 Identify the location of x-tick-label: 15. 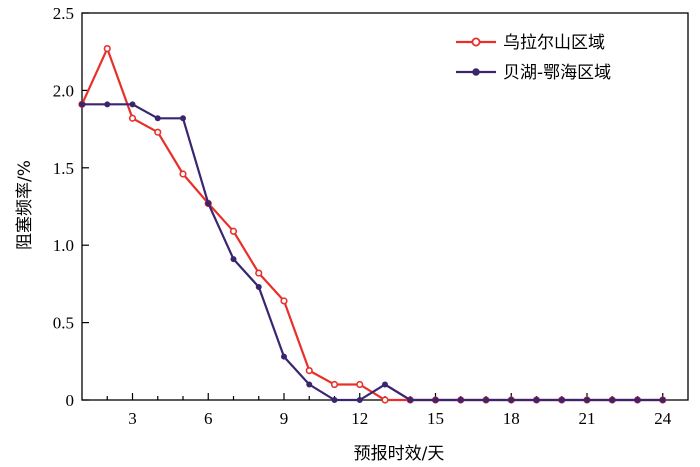
(435, 418).